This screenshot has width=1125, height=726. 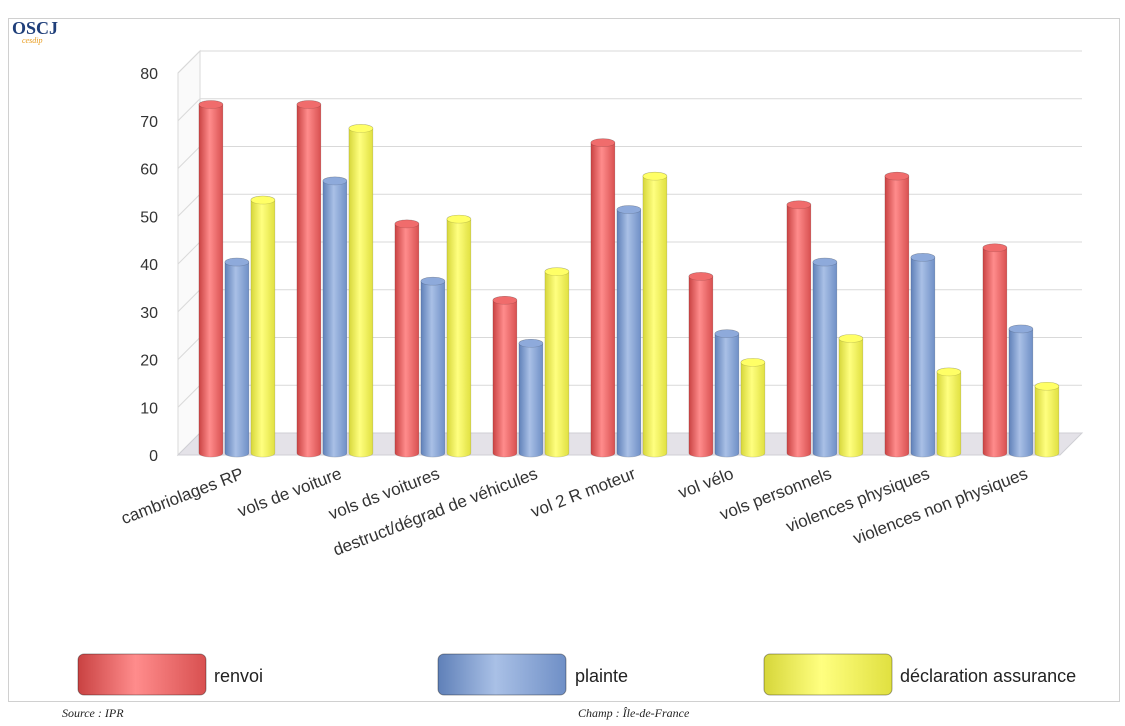 I want to click on y-tick-label: 70, so click(x=149, y=122).